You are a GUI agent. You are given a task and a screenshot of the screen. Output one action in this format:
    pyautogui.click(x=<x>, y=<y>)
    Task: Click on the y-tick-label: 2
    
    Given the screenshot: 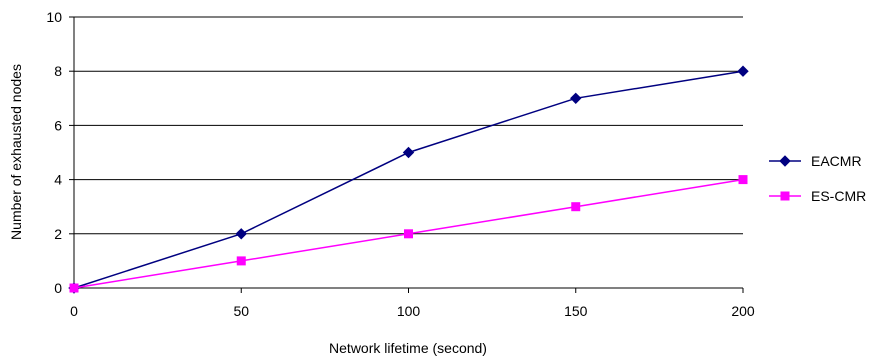 What is the action you would take?
    pyautogui.click(x=58, y=234)
    